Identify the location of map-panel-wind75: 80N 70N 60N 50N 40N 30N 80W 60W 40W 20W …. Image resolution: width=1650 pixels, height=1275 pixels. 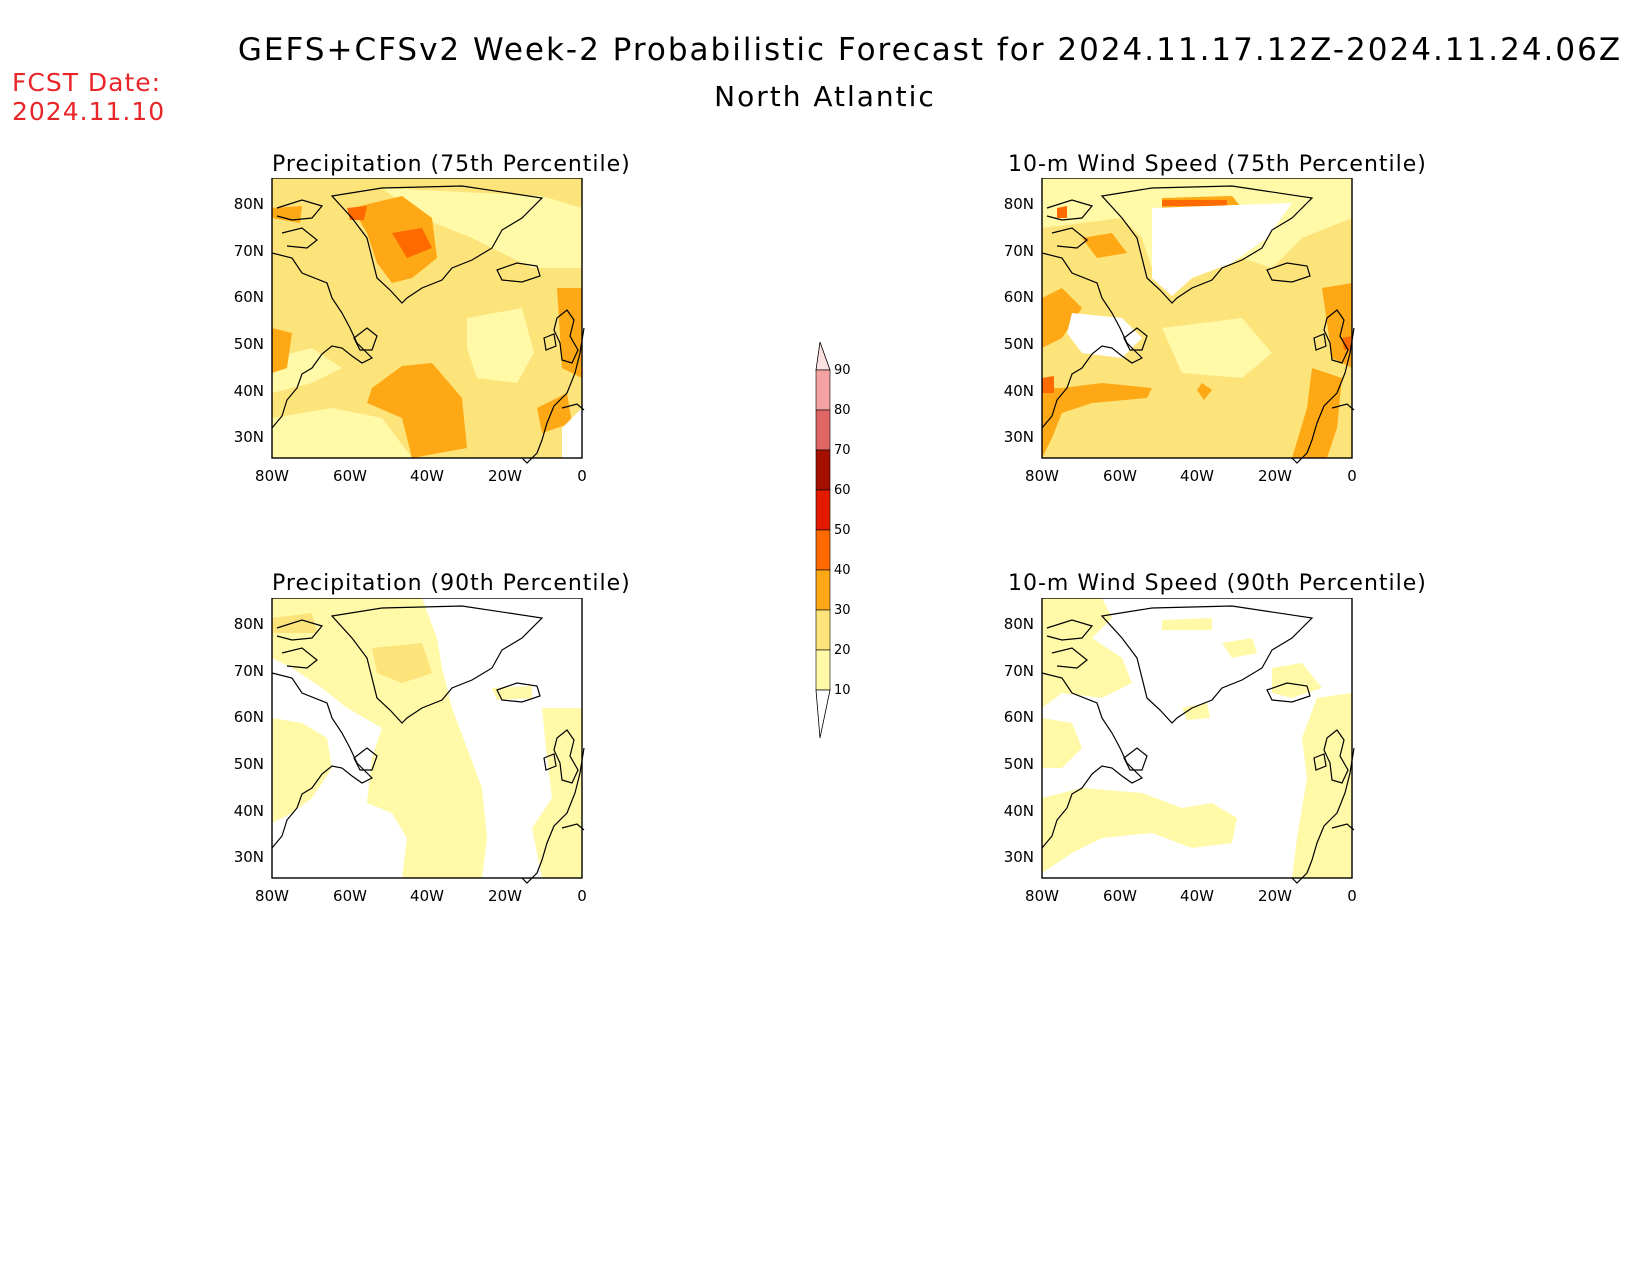
(1192, 349).